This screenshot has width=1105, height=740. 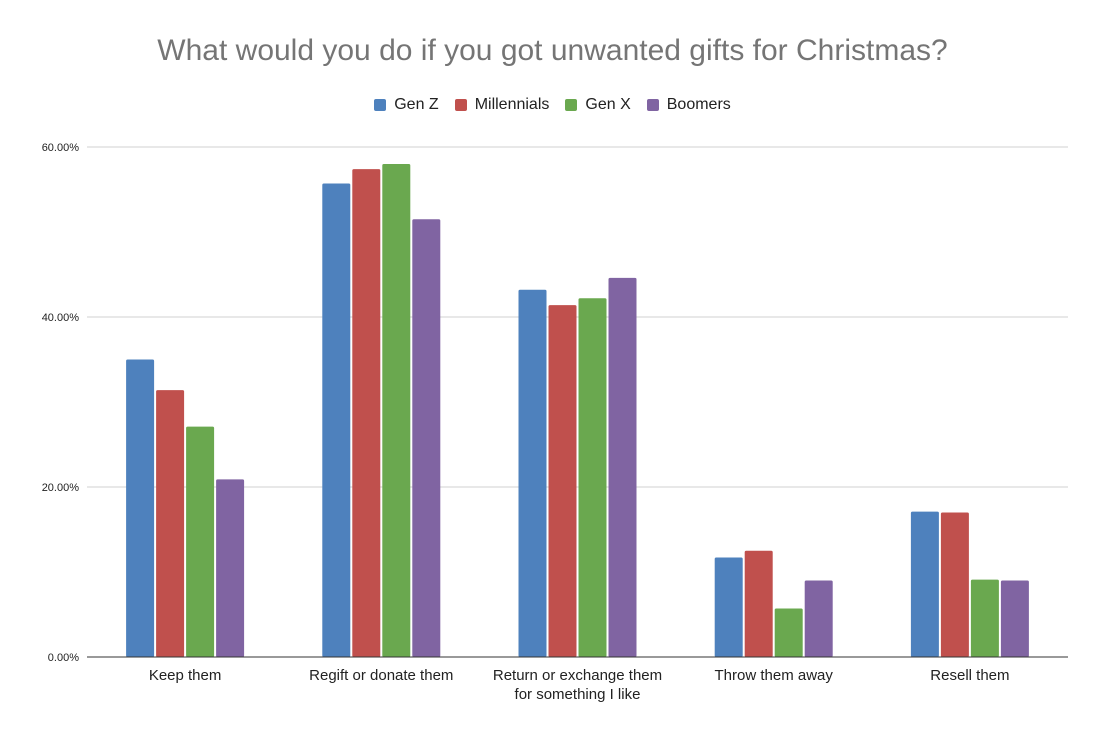 I want to click on legend-label-gen-x: Gen X, so click(x=608, y=104).